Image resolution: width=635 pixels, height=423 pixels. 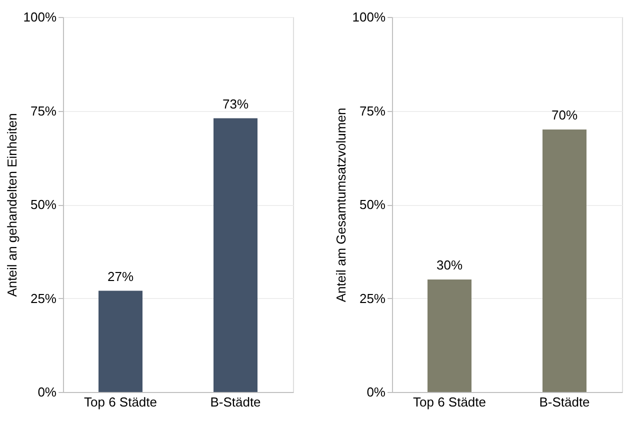 I want to click on y-axis-title: Anteil an gehandelten Einheiten, so click(x=12, y=205).